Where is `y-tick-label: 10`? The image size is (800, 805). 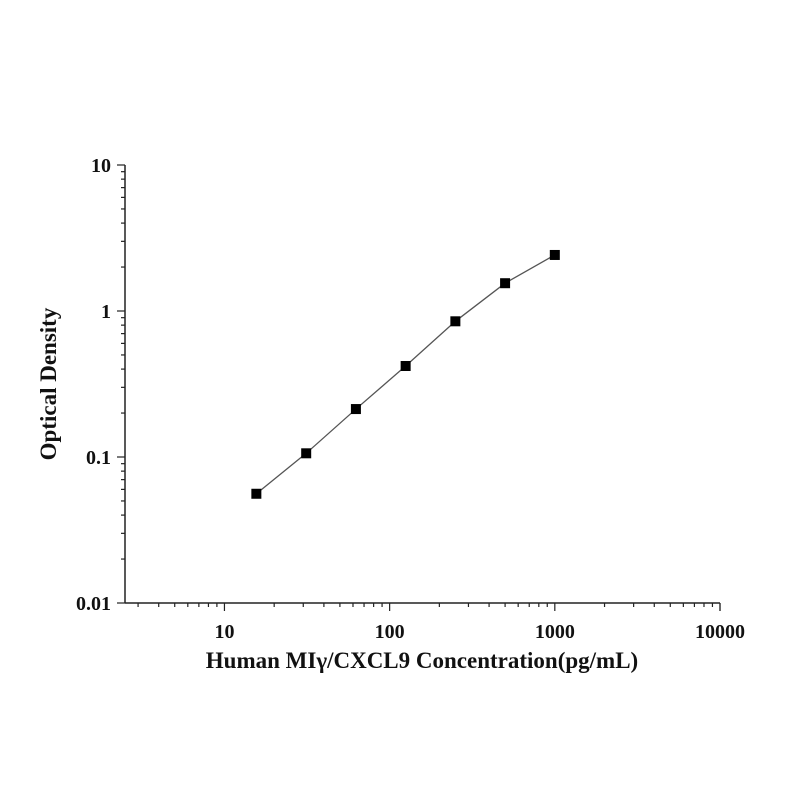
y-tick-label: 10 is located at coordinates (101, 166).